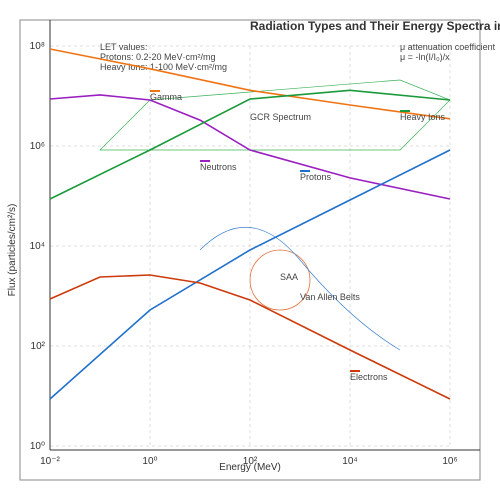 The width and height of the screenshot is (500, 500). What do you see at coordinates (448, 47) in the screenshot?
I see `annotation: μ attenuation coefficient` at bounding box center [448, 47].